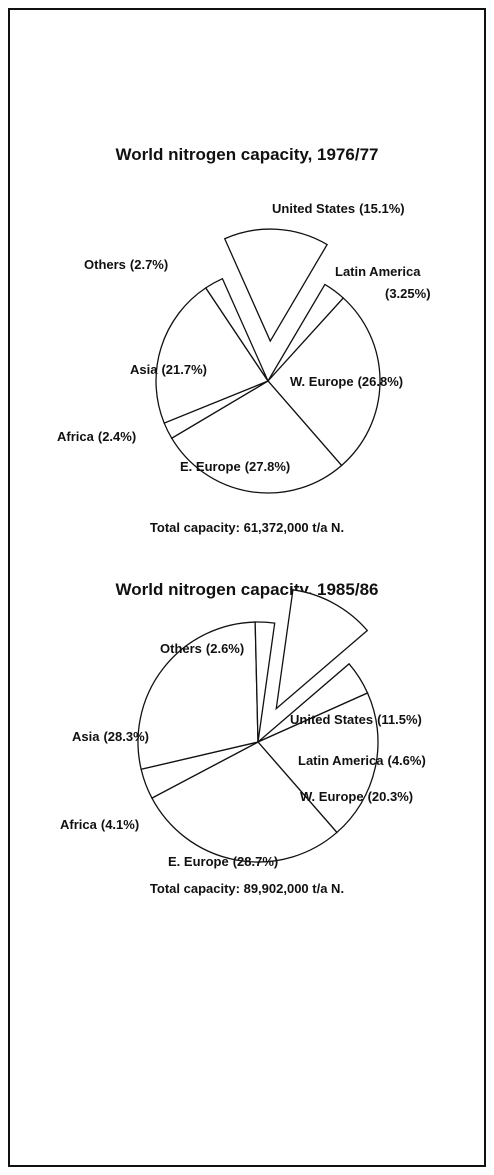 Image resolution: width=494 pixels, height=1175 pixels. What do you see at coordinates (126, 736) in the screenshot?
I see `value-label: (28.3%)` at bounding box center [126, 736].